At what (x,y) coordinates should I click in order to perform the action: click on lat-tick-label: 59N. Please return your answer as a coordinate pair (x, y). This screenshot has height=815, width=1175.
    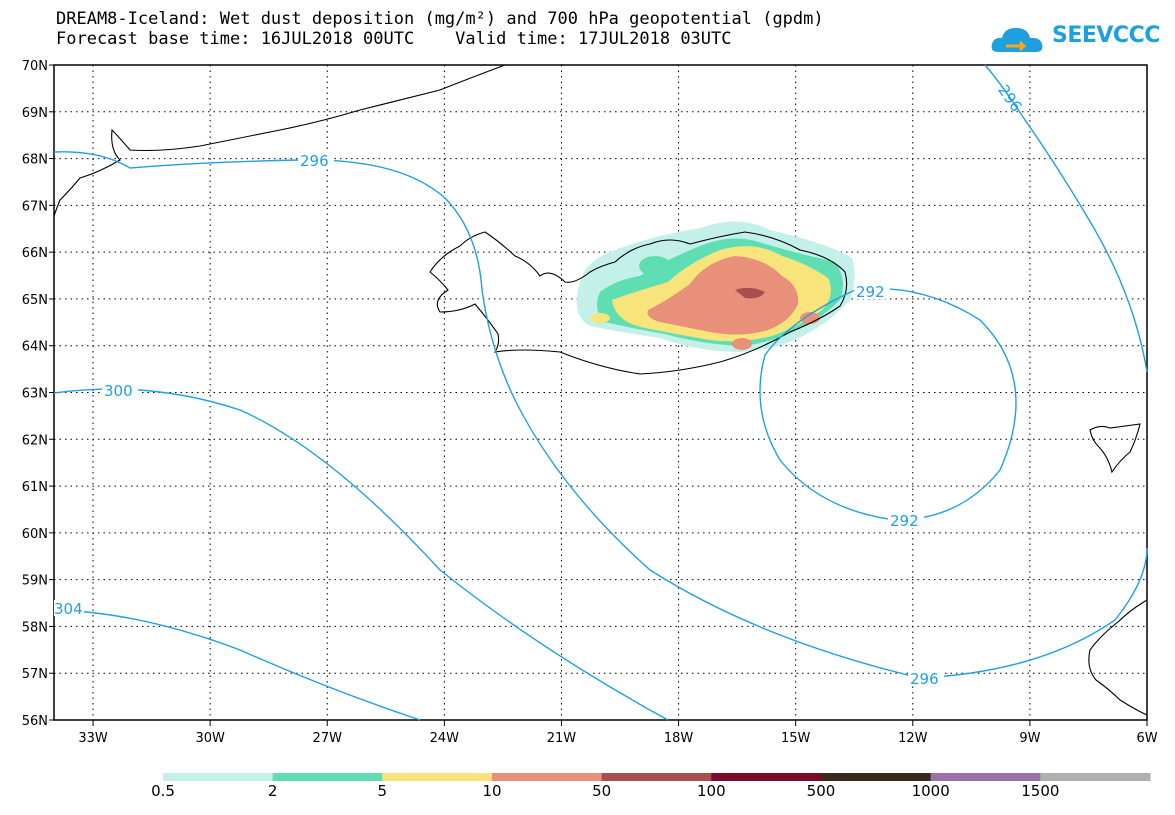
    Looking at the image, I should click on (35, 581).